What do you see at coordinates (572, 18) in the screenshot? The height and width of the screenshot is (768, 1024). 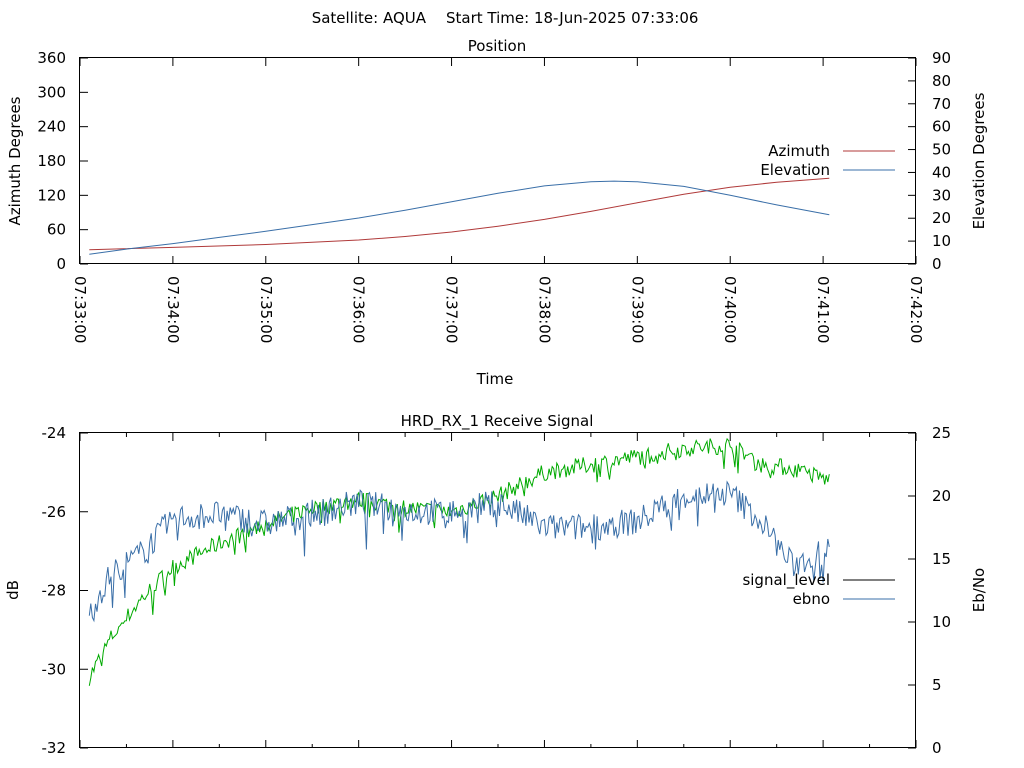 I see `start-time-label: Start Time: 18-Jun-2025 07:33:06` at bounding box center [572, 18].